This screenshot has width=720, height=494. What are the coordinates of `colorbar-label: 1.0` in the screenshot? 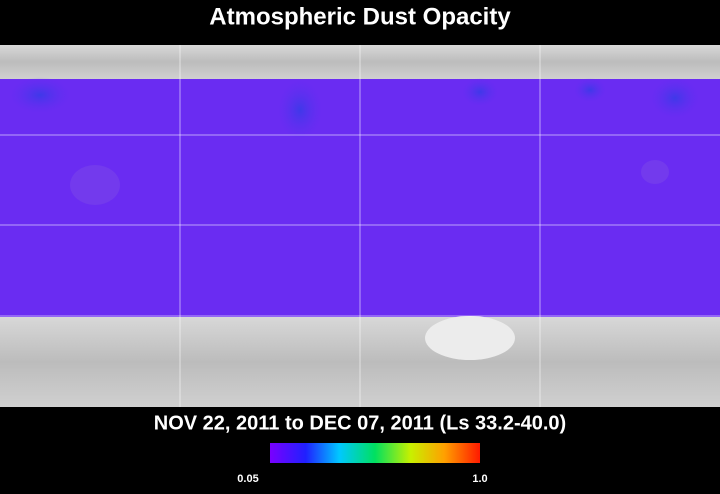 It's located at (479, 479).